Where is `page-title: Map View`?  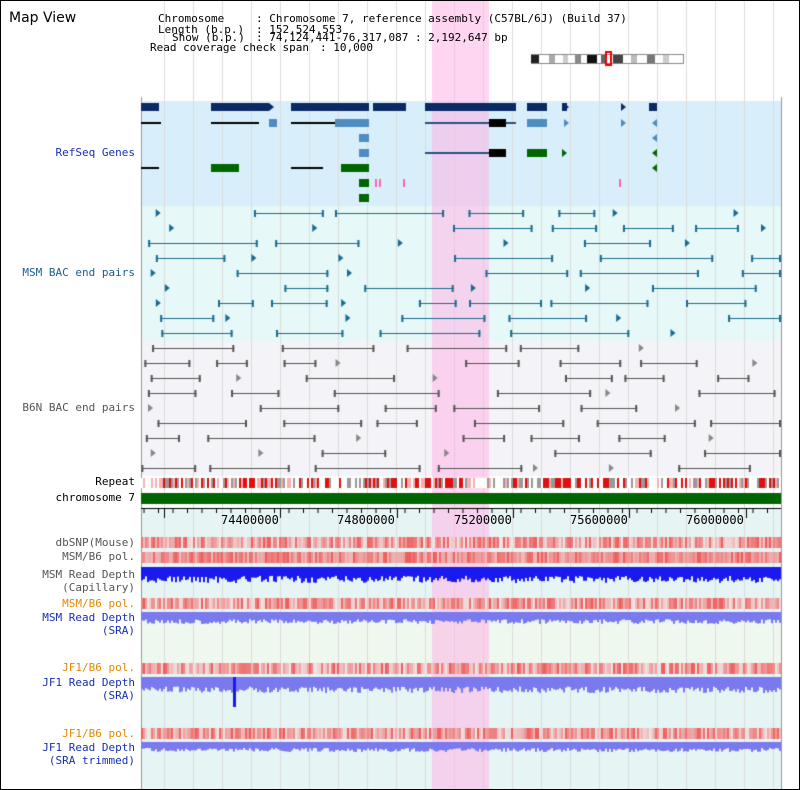 page-title: Map View is located at coordinates (43, 18).